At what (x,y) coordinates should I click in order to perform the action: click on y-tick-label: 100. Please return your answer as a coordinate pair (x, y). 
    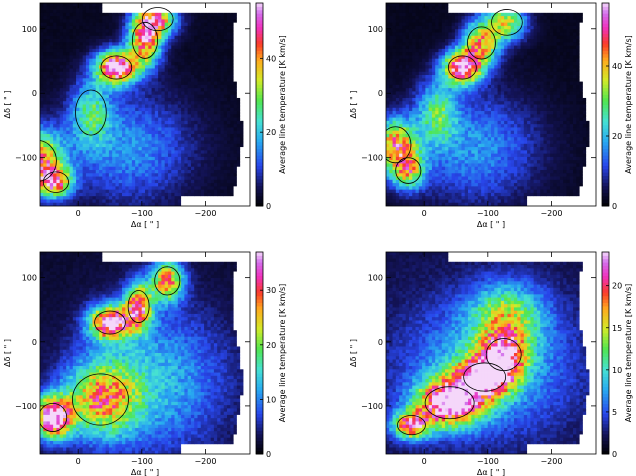
    Looking at the image, I should click on (29, 278).